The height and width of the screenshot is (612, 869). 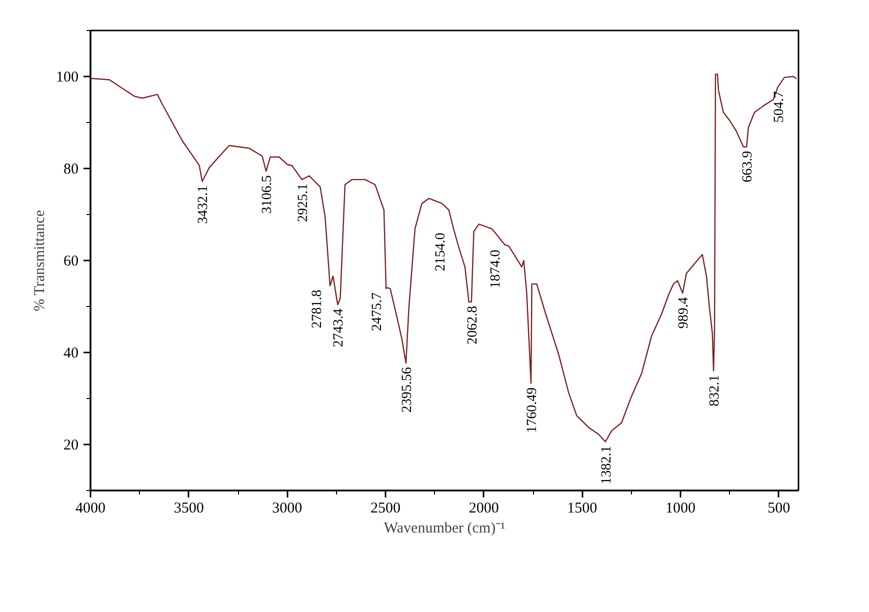 I want to click on annotation: 1382.1, so click(x=606, y=465).